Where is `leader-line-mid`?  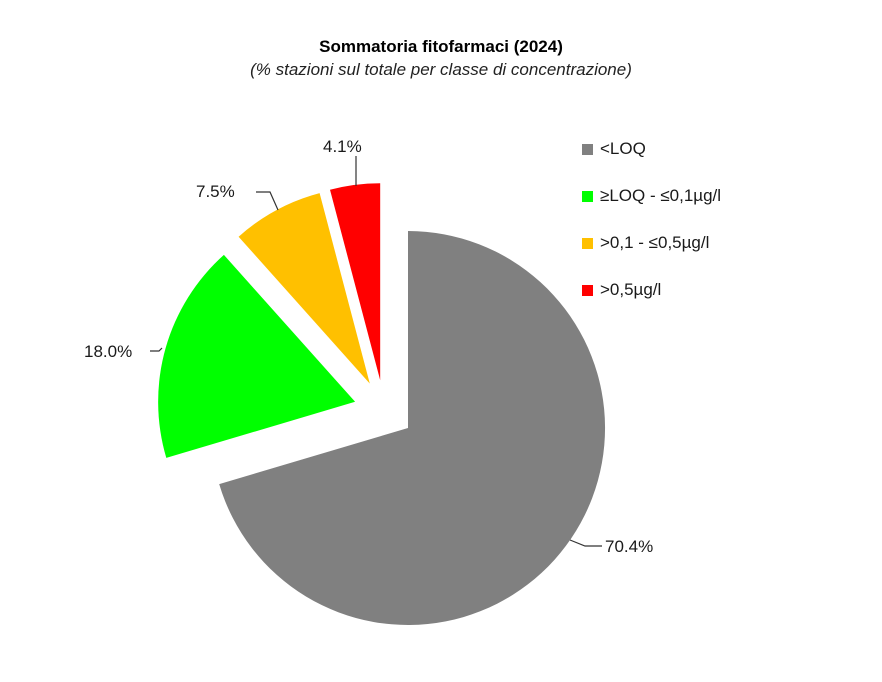
leader-line-mid is located at coordinates (267, 201).